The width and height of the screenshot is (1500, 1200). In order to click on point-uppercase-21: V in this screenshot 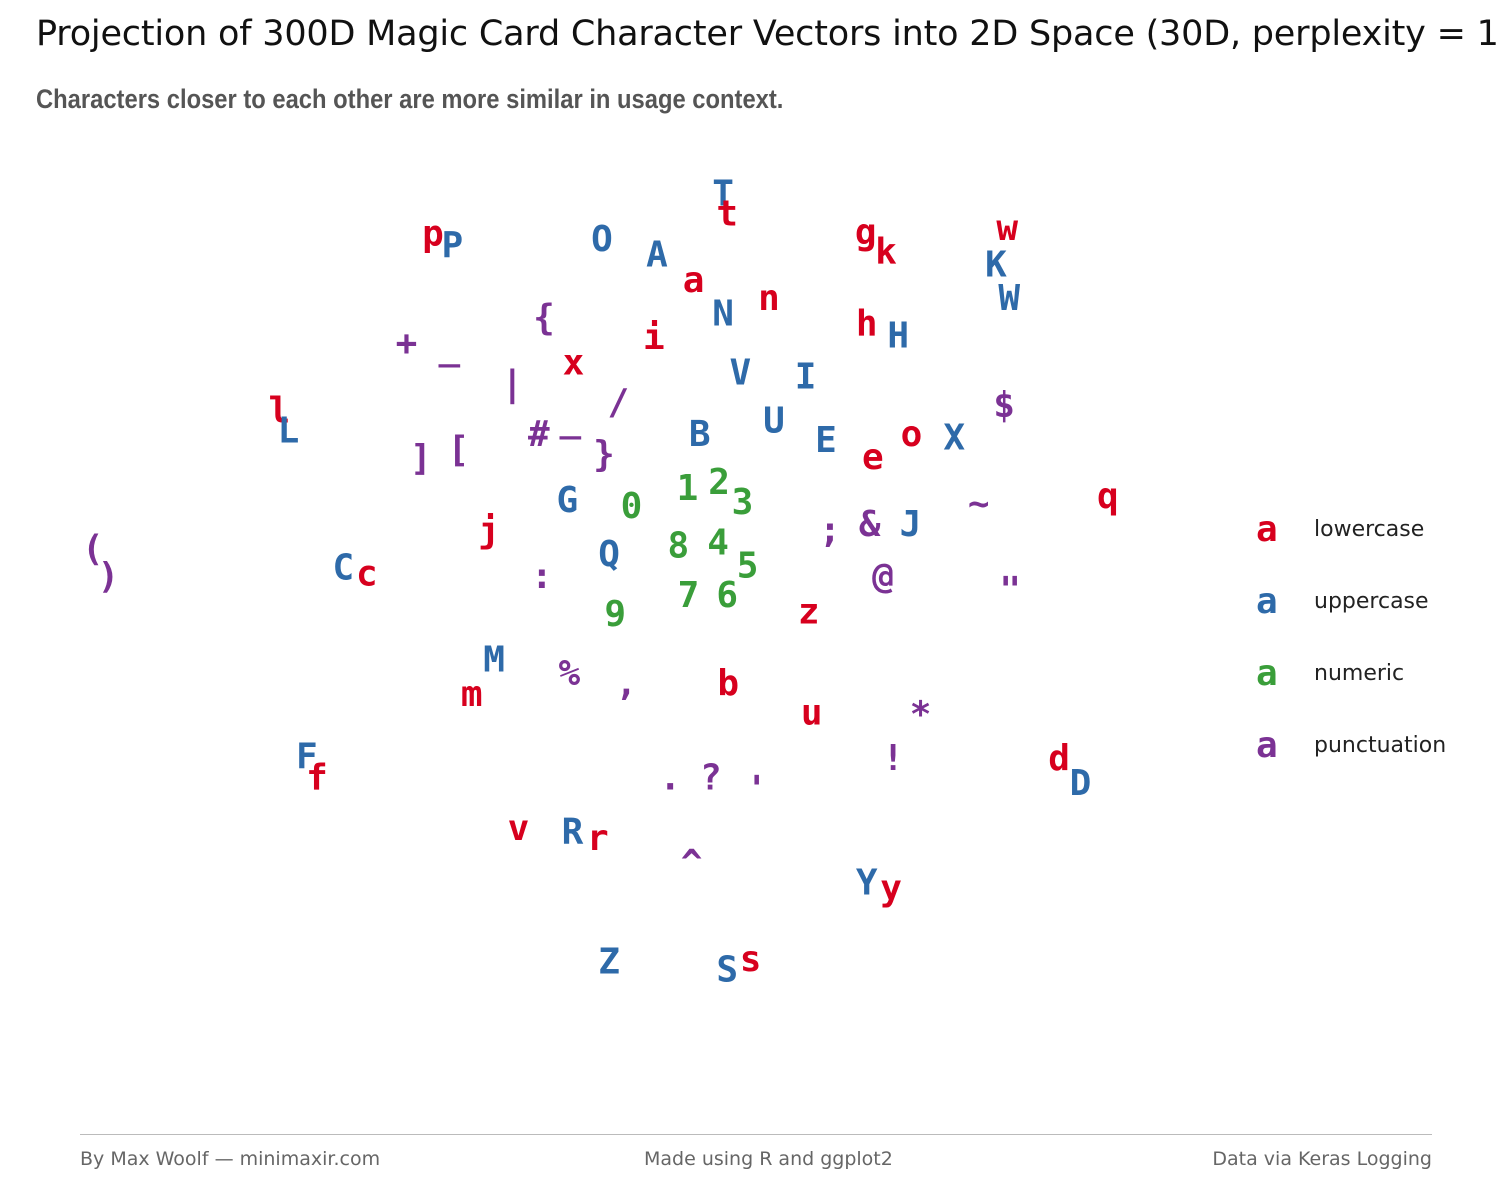, I will do `click(741, 373)`.